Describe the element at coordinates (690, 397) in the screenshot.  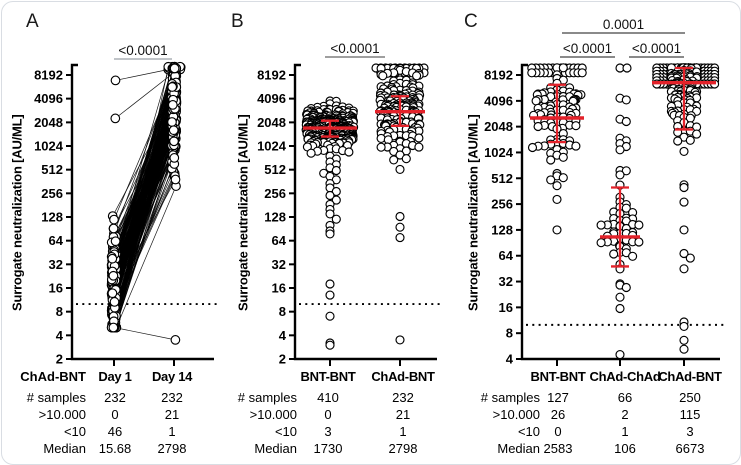
I see `stat-value: 250` at that location.